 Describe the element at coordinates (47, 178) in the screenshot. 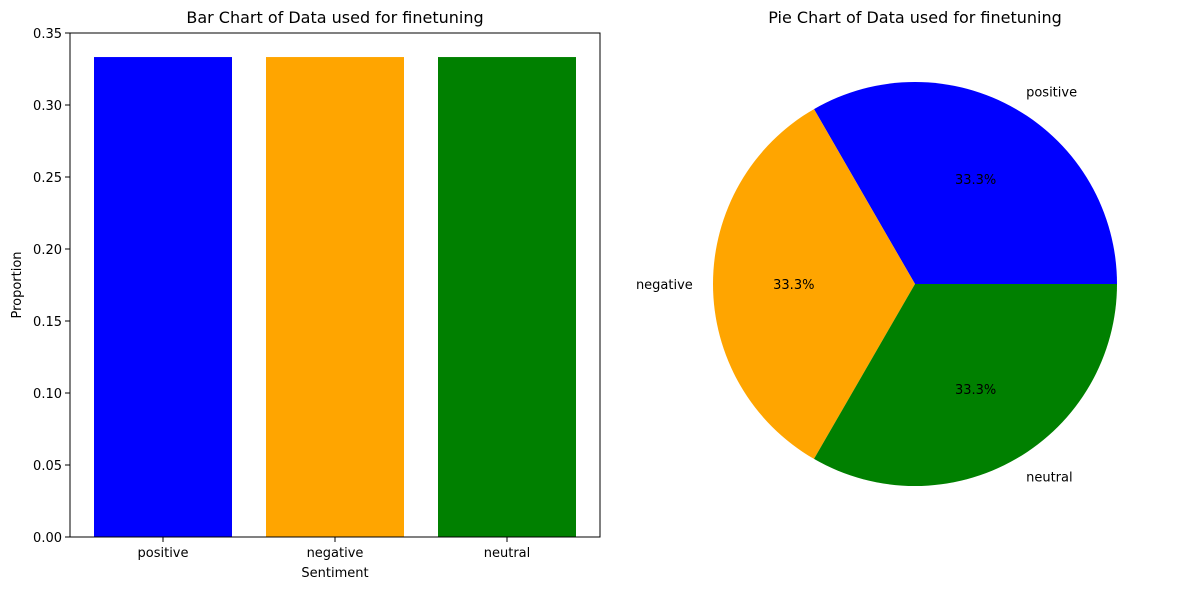

I see `bar-y-tick-label: 0.25` at that location.